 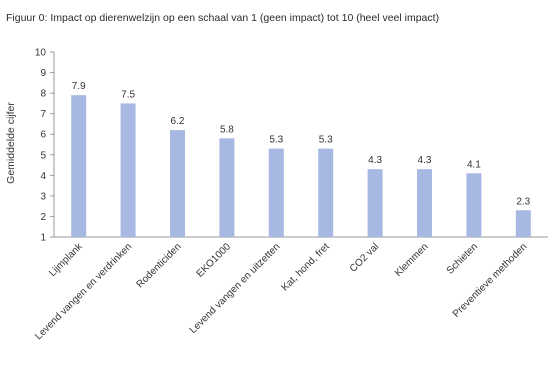 What do you see at coordinates (306, 267) in the screenshot?
I see `x-category-label: Kat, hond, fret` at bounding box center [306, 267].